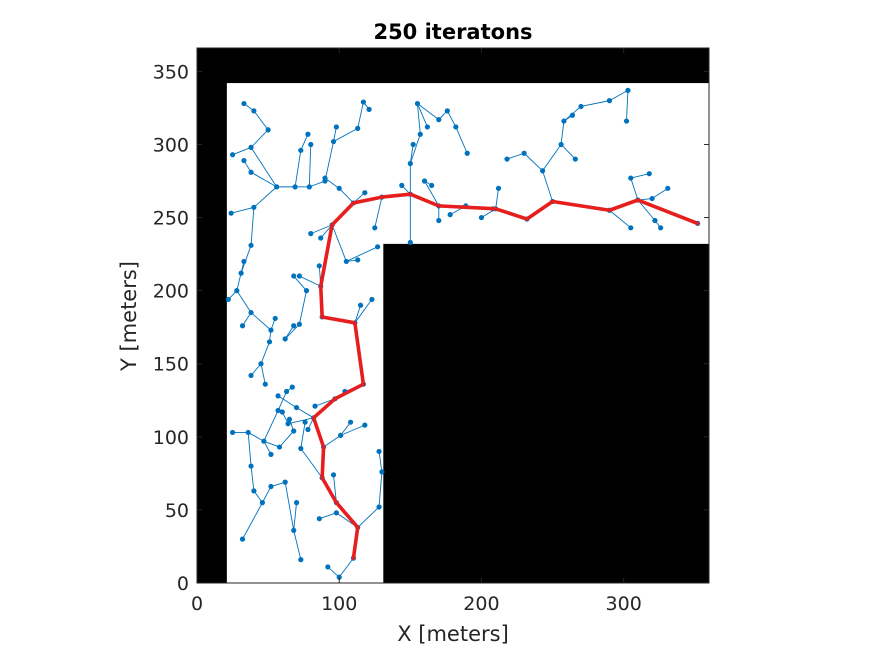 The width and height of the screenshot is (875, 656). What do you see at coordinates (171, 365) in the screenshot?
I see `y-tick-label: 150` at bounding box center [171, 365].